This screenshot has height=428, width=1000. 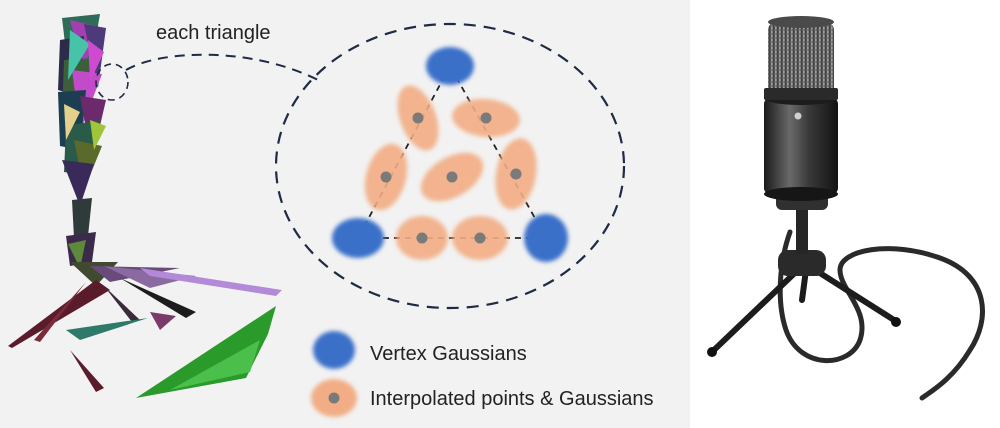 What do you see at coordinates (358, 238) in the screenshot?
I see `vertex-gaussian-left` at bounding box center [358, 238].